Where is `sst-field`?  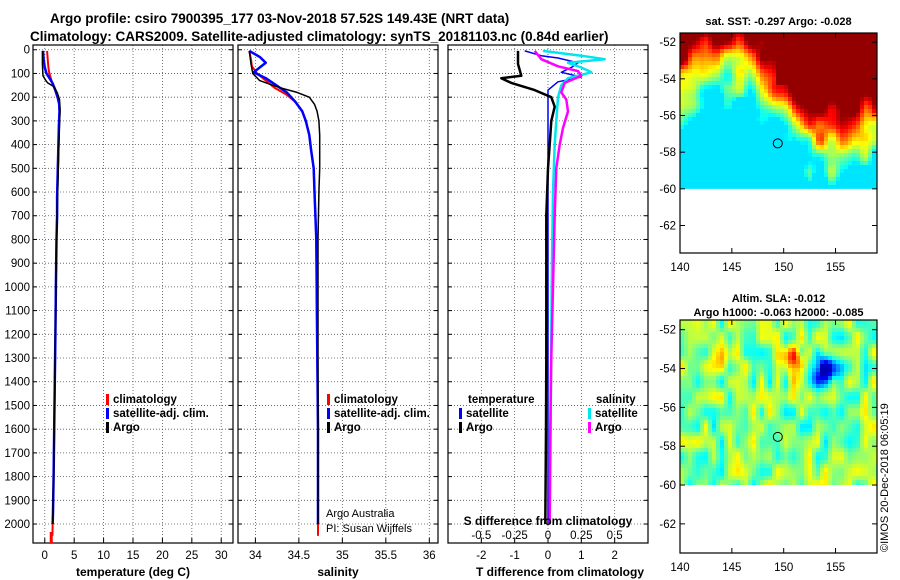 sst-field is located at coordinates (778, 111).